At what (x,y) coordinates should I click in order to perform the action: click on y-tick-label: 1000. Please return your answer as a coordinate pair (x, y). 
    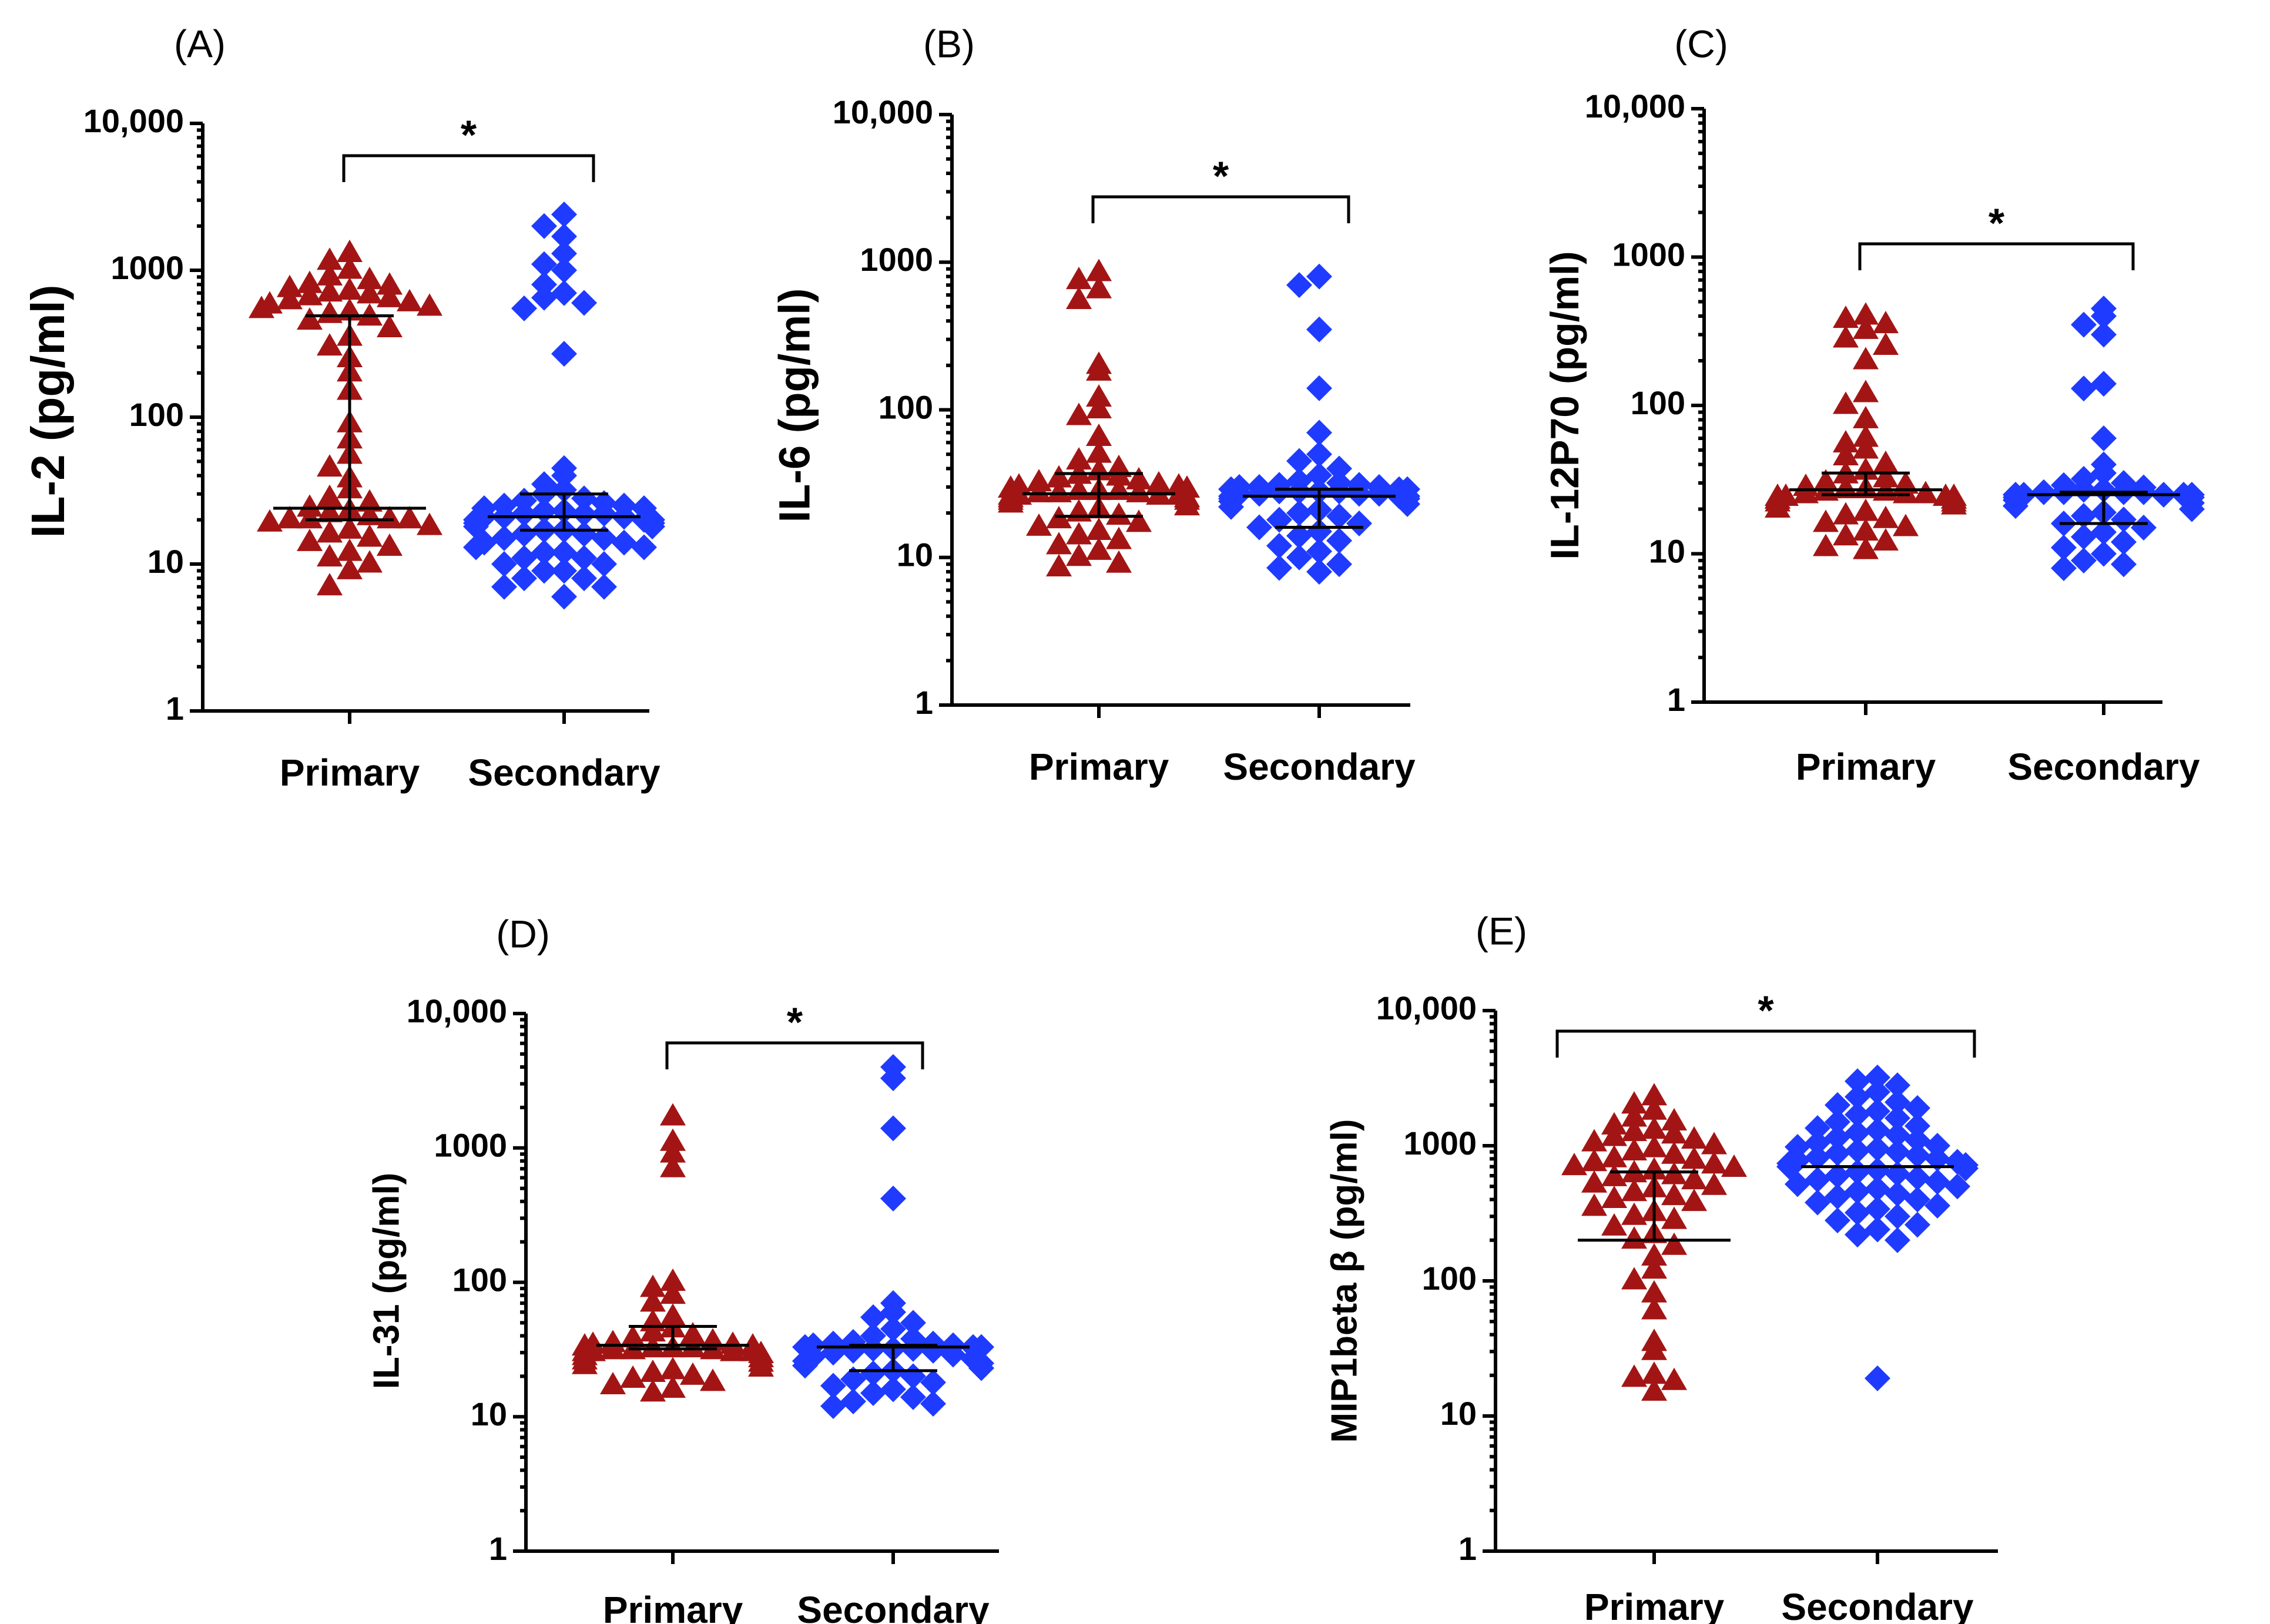
    Looking at the image, I should click on (1440, 1143).